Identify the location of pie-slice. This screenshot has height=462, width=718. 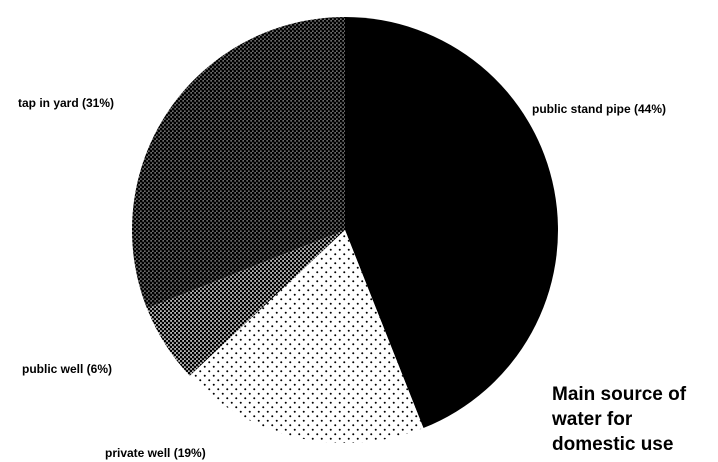
(245, 303).